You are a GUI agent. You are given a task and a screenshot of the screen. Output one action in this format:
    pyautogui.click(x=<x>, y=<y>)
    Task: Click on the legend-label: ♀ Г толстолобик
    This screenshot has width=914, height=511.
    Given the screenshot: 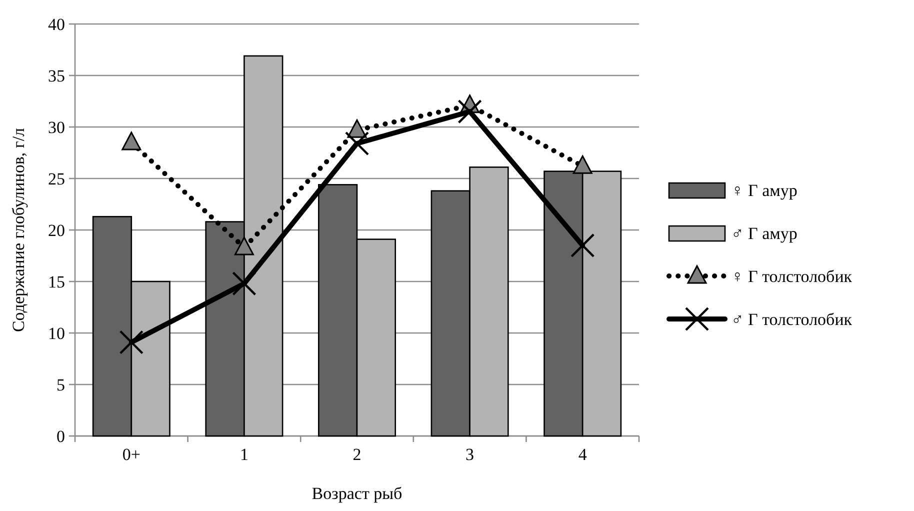 What is the action you would take?
    pyautogui.click(x=792, y=276)
    